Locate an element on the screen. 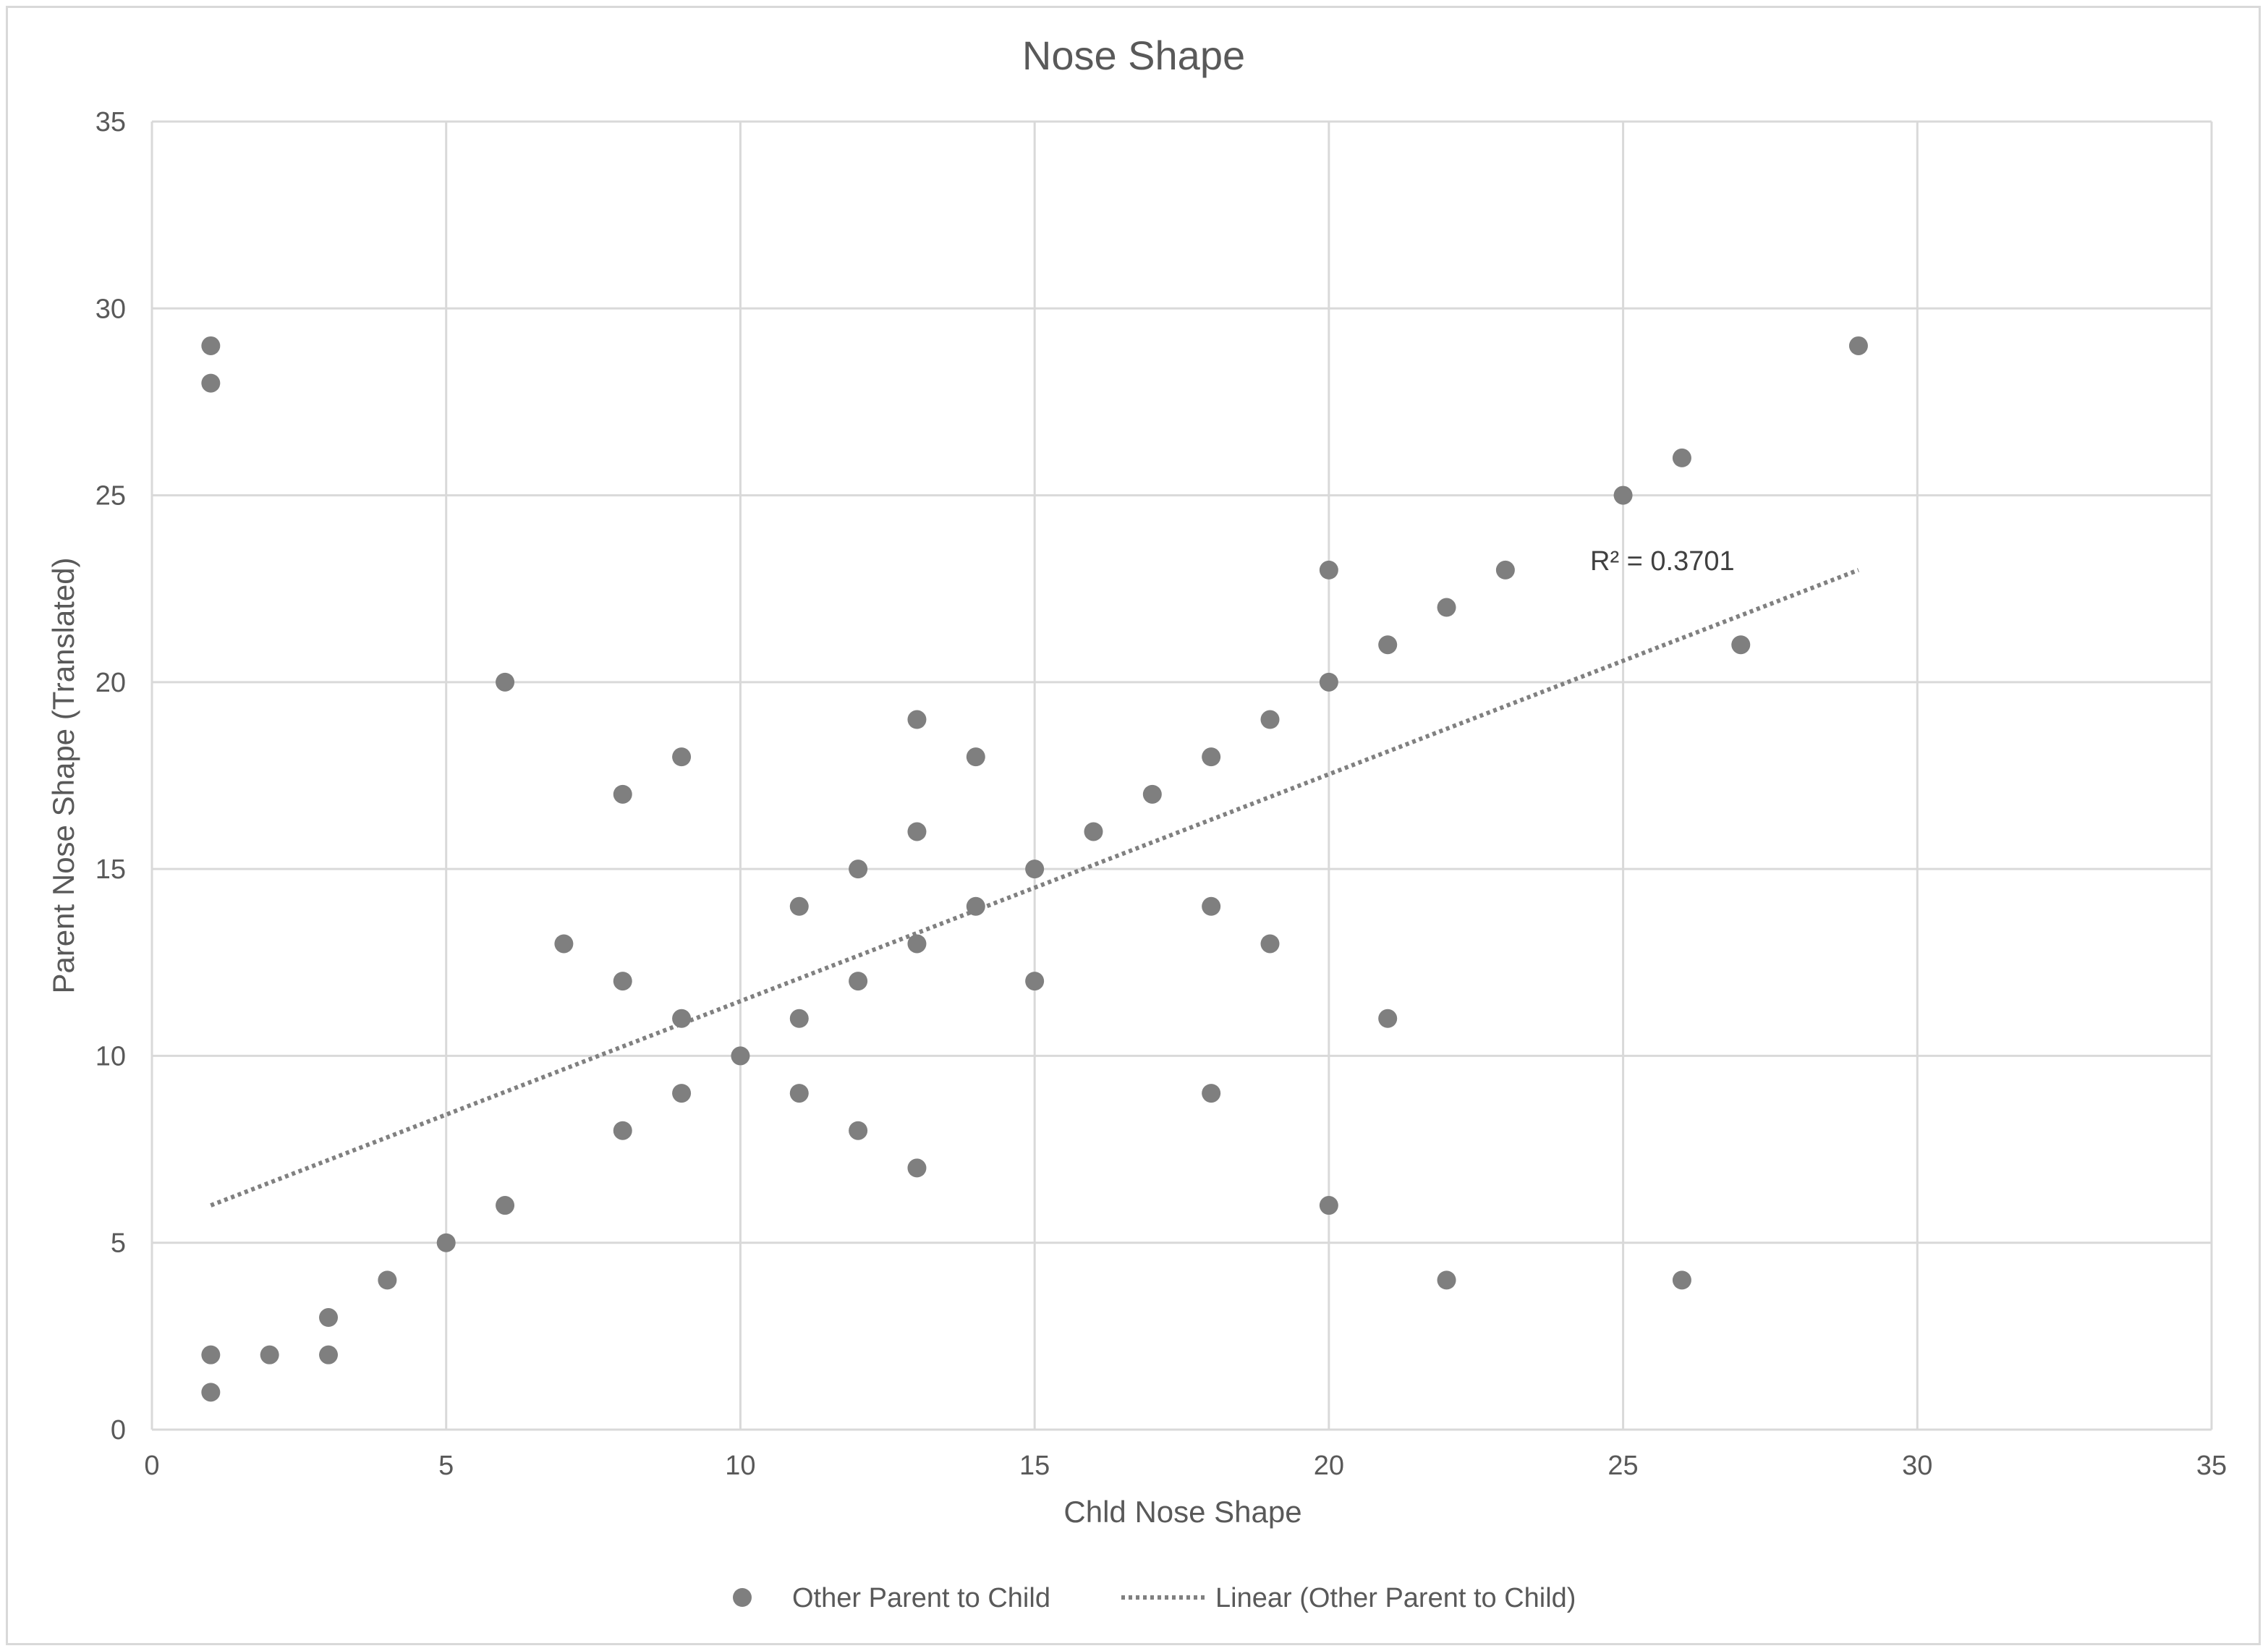  chart-title: Nose Shape is located at coordinates (1133, 55).